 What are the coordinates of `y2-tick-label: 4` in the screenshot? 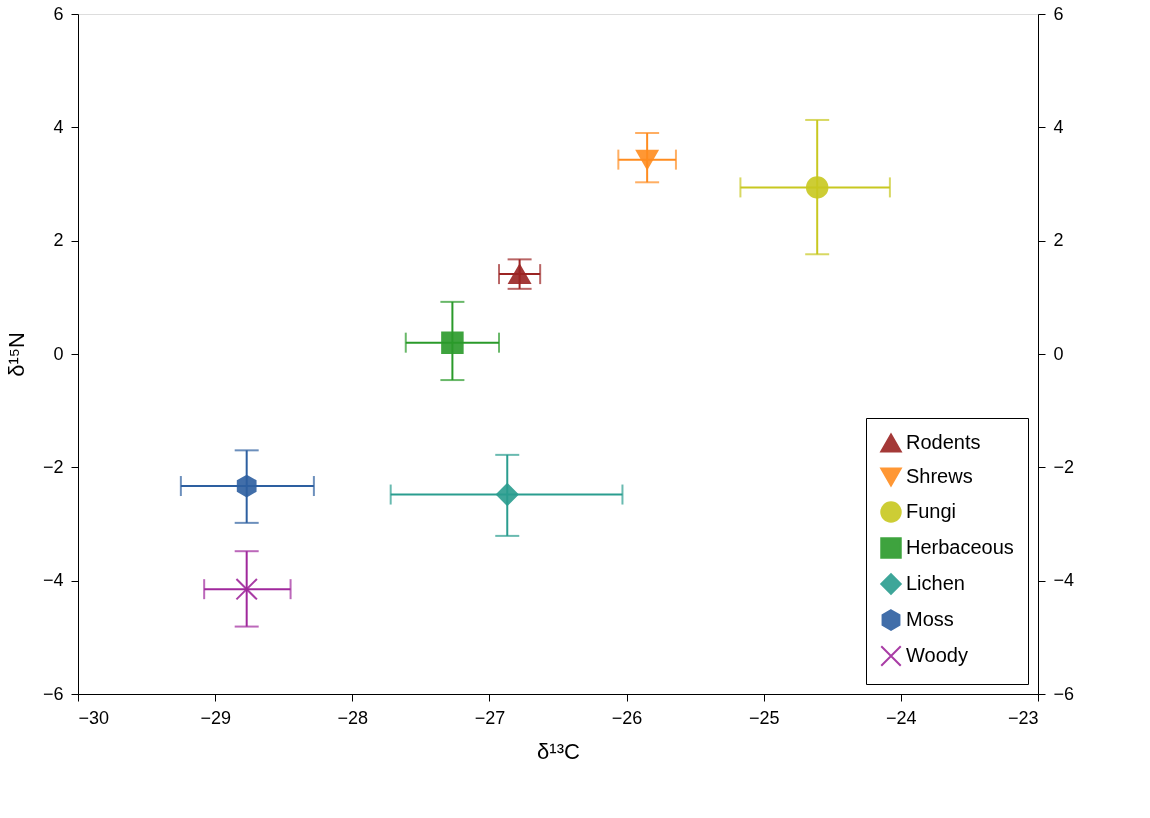 It's located at (1058, 126).